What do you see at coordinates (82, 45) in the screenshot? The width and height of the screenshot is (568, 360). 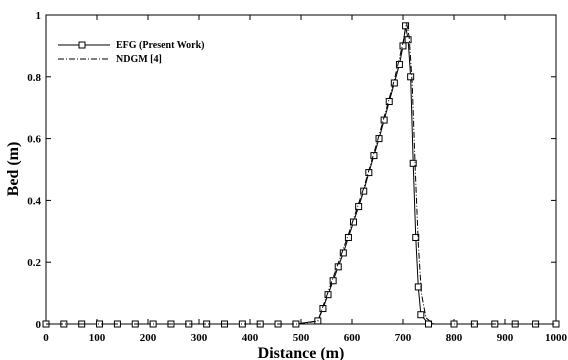 I see `legend-marker-efg` at bounding box center [82, 45].